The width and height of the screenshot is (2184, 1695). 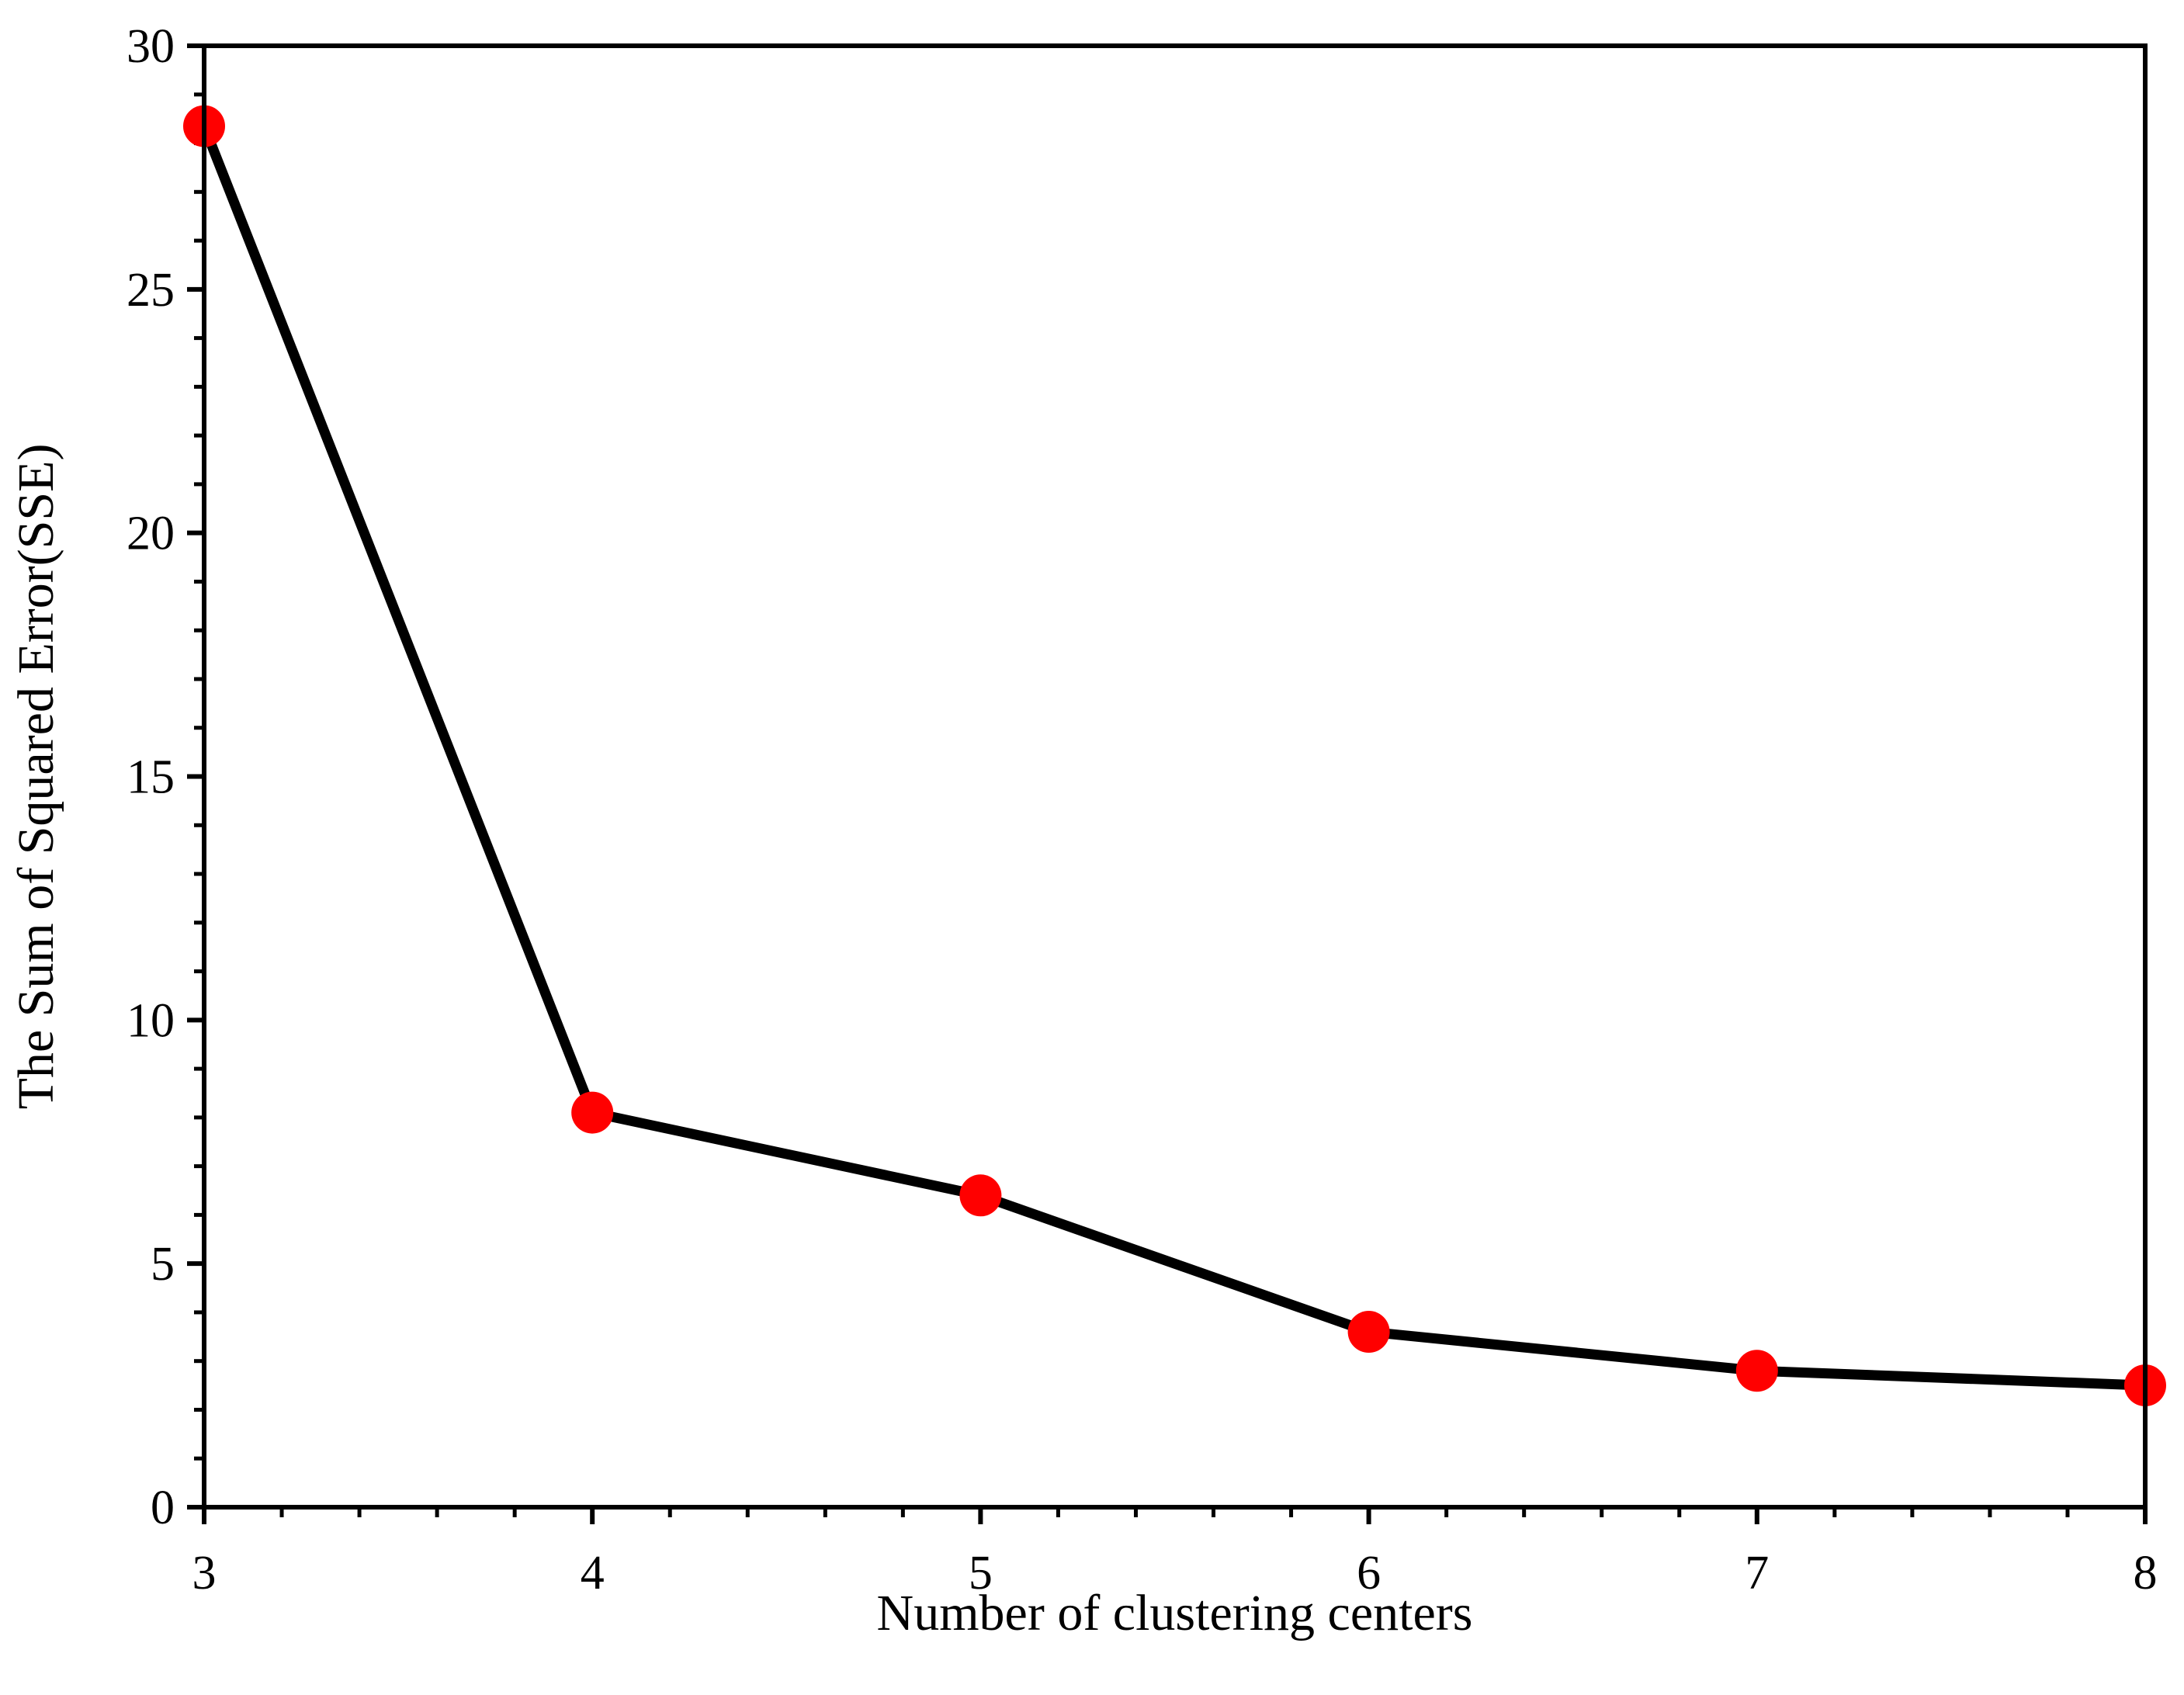 What do you see at coordinates (163, 1508) in the screenshot?
I see `y-tick-label: 0` at bounding box center [163, 1508].